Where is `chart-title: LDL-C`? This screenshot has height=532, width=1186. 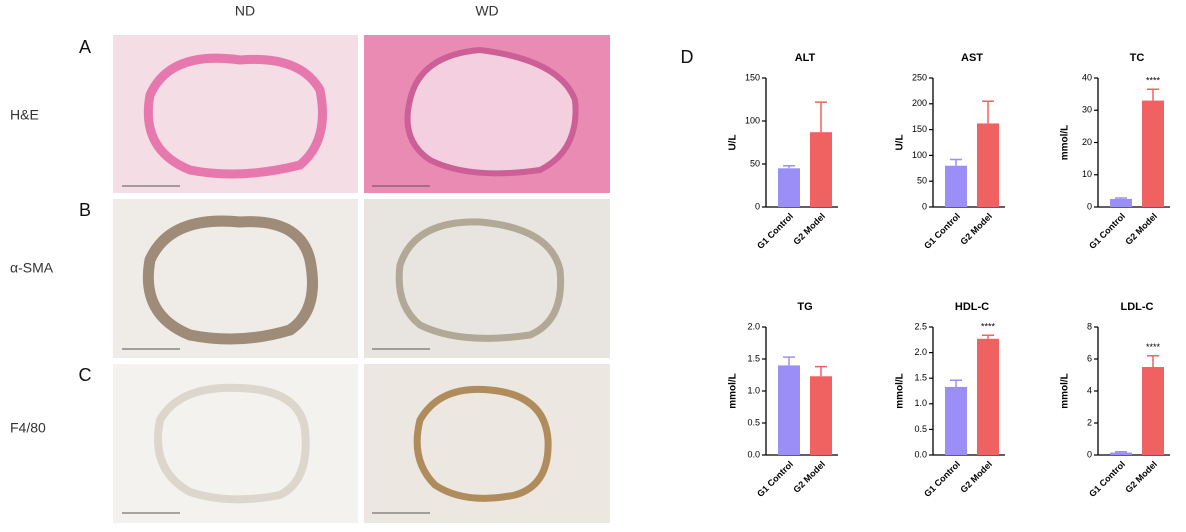 chart-title: LDL-C is located at coordinates (1137, 307).